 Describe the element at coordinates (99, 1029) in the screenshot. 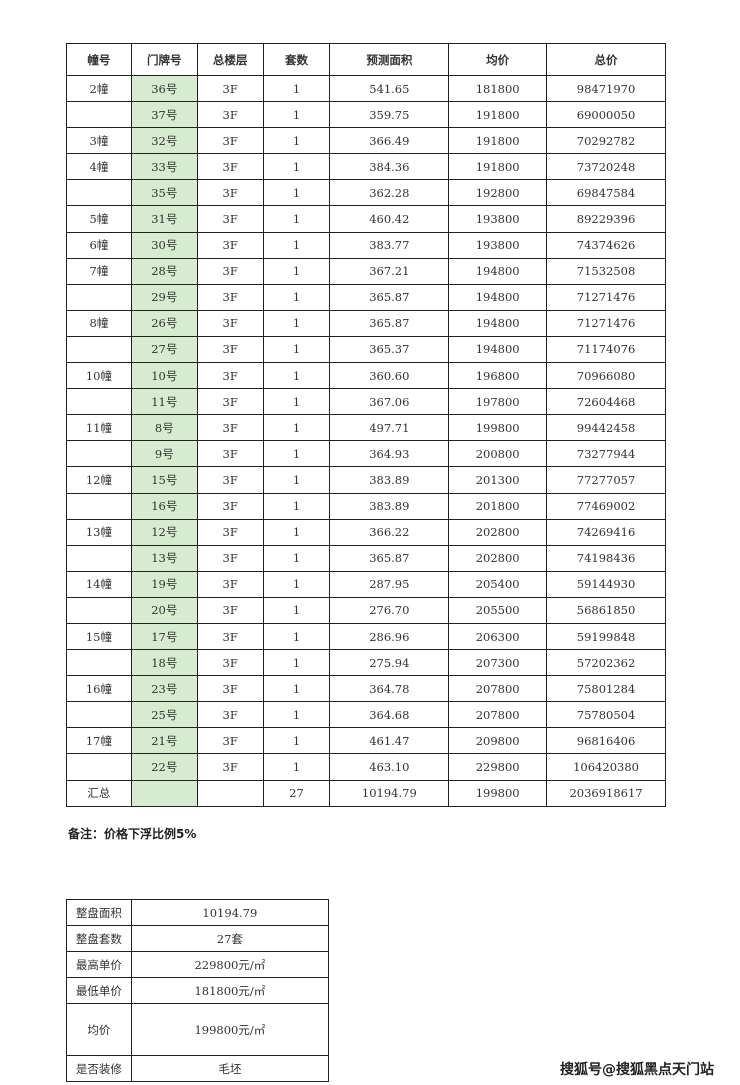

I see `summary-label: 均价` at that location.